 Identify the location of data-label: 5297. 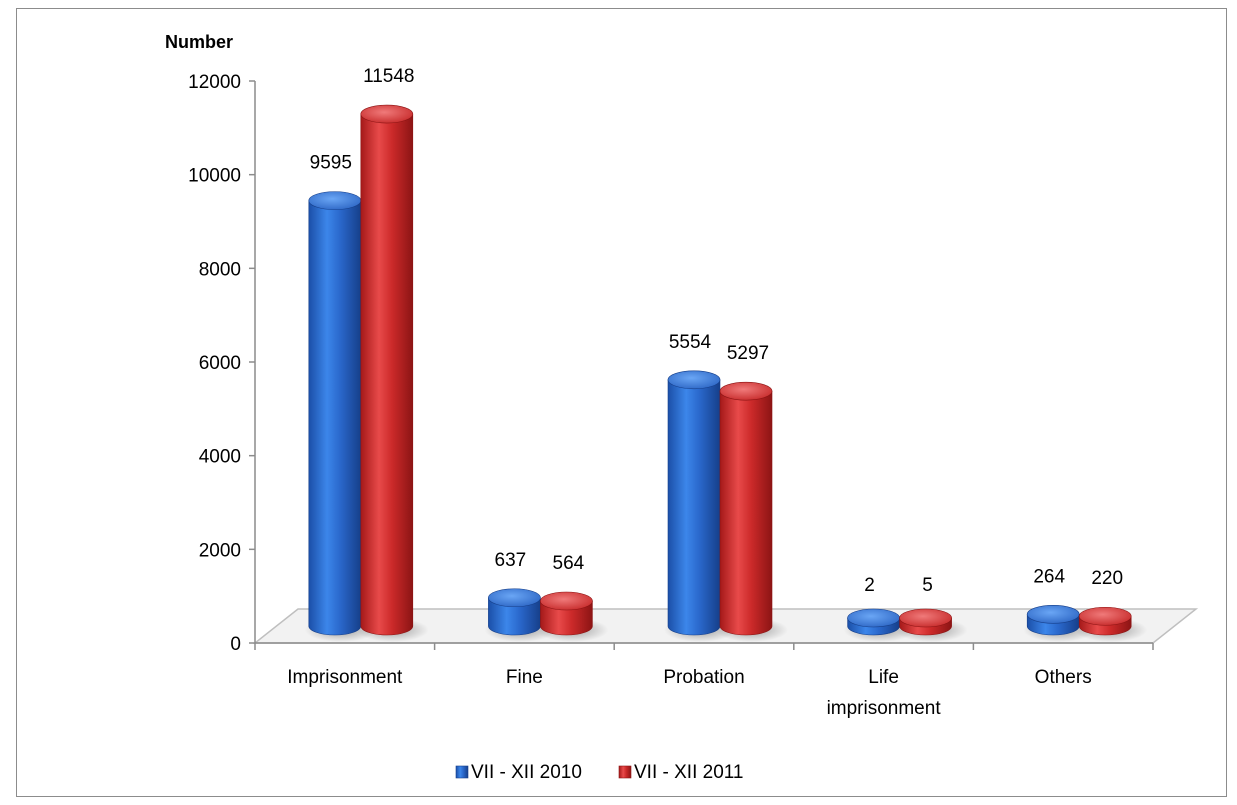
(748, 353).